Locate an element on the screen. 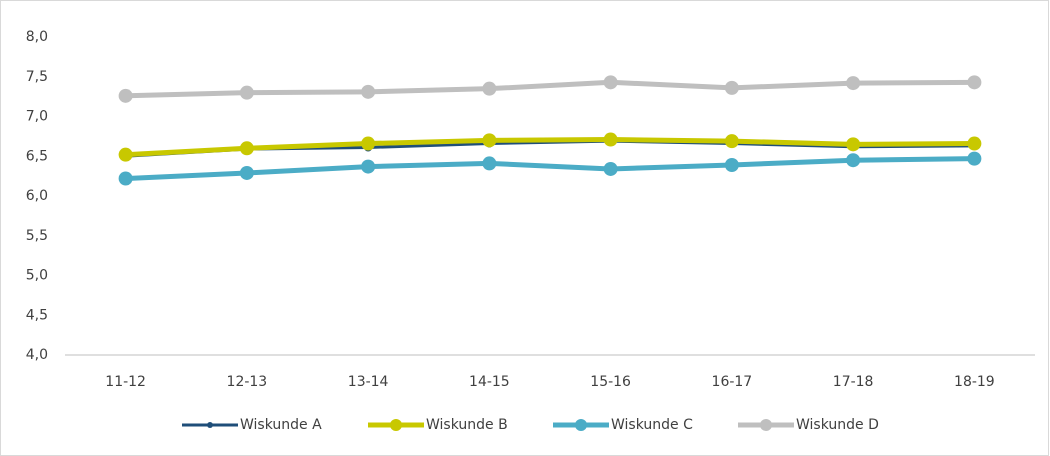 The height and width of the screenshot is (456, 1050). y-tick-label: 5,5 is located at coordinates (37, 236).